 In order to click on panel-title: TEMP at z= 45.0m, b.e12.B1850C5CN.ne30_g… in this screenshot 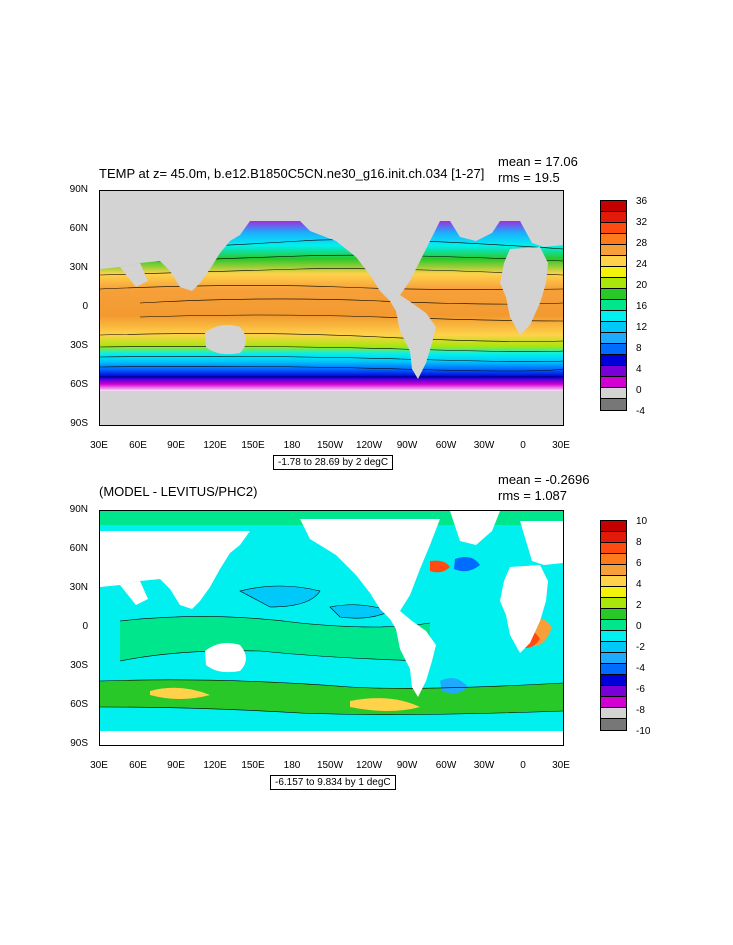, I will do `click(292, 173)`.